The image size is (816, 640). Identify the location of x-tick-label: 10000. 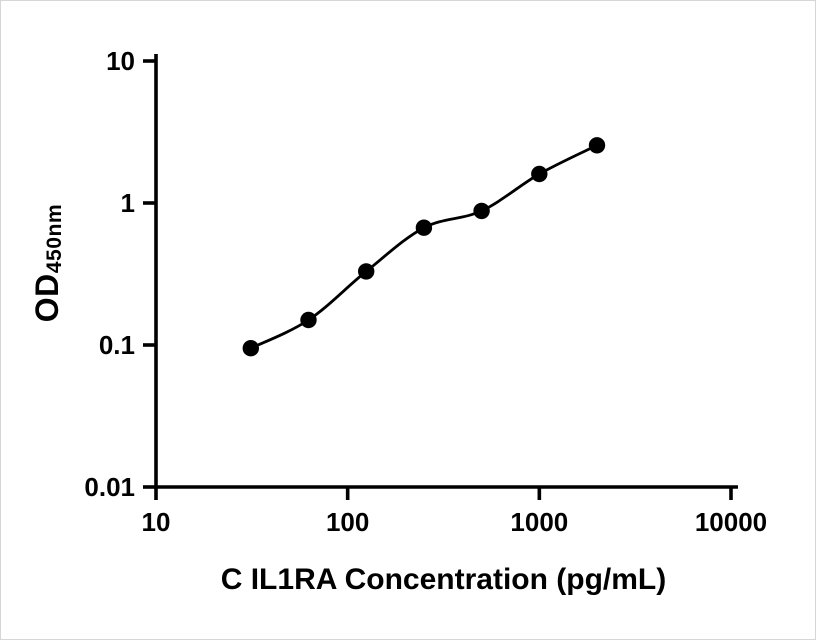
(731, 522).